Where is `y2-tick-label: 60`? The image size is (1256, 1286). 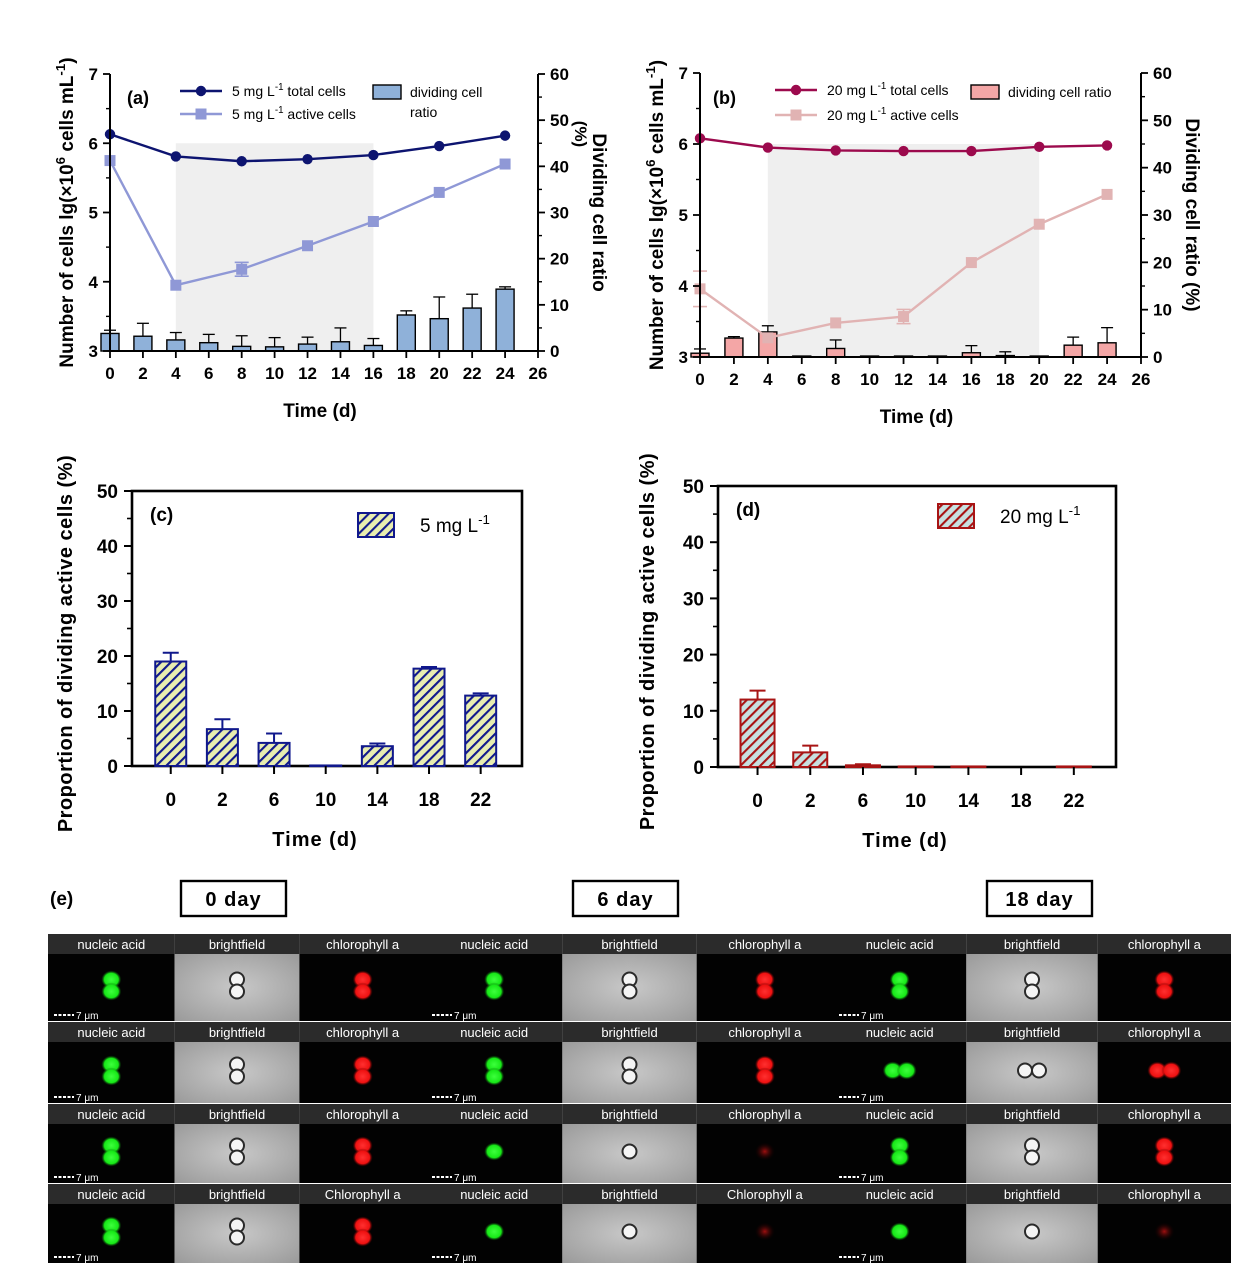
y2-tick-label: 60 is located at coordinates (559, 74).